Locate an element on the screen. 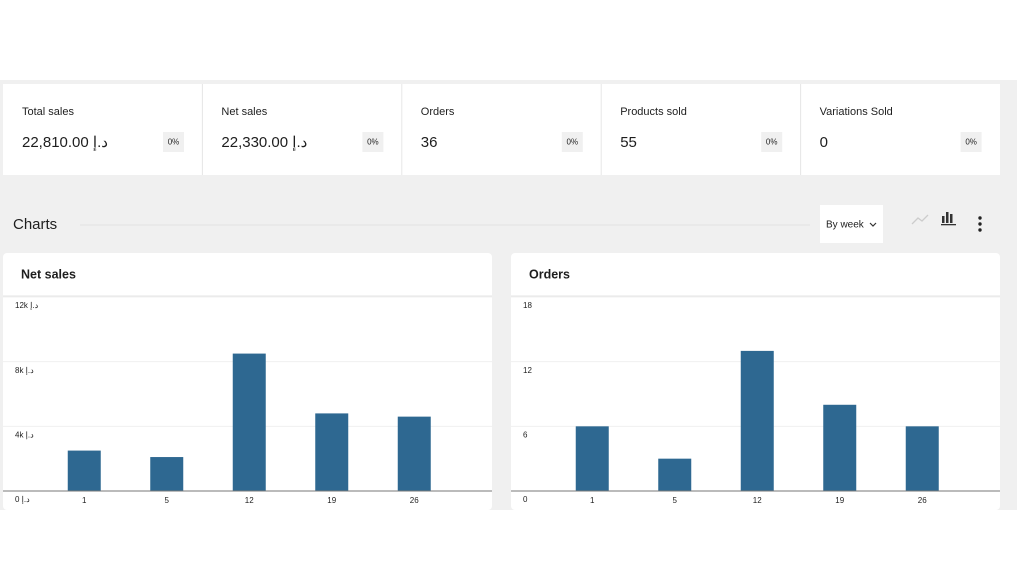 The image size is (1024, 569). card-value: 0 is located at coordinates (824, 142).